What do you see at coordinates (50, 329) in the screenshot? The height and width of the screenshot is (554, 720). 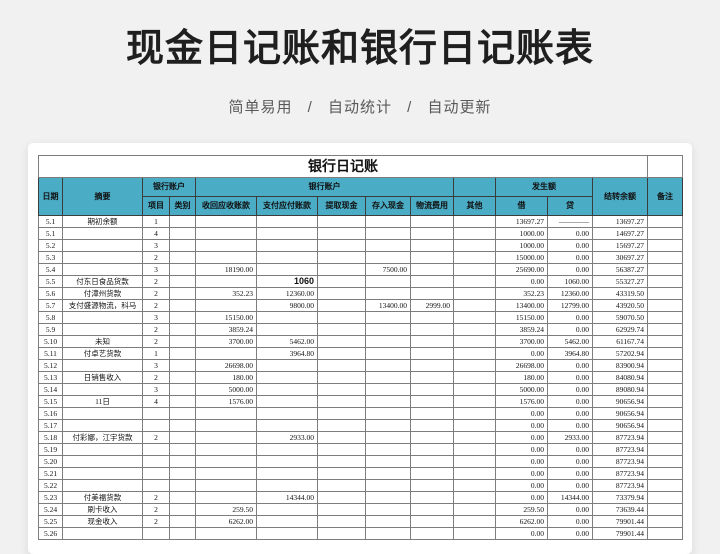 I see `cell-date: 5.9` at bounding box center [50, 329].